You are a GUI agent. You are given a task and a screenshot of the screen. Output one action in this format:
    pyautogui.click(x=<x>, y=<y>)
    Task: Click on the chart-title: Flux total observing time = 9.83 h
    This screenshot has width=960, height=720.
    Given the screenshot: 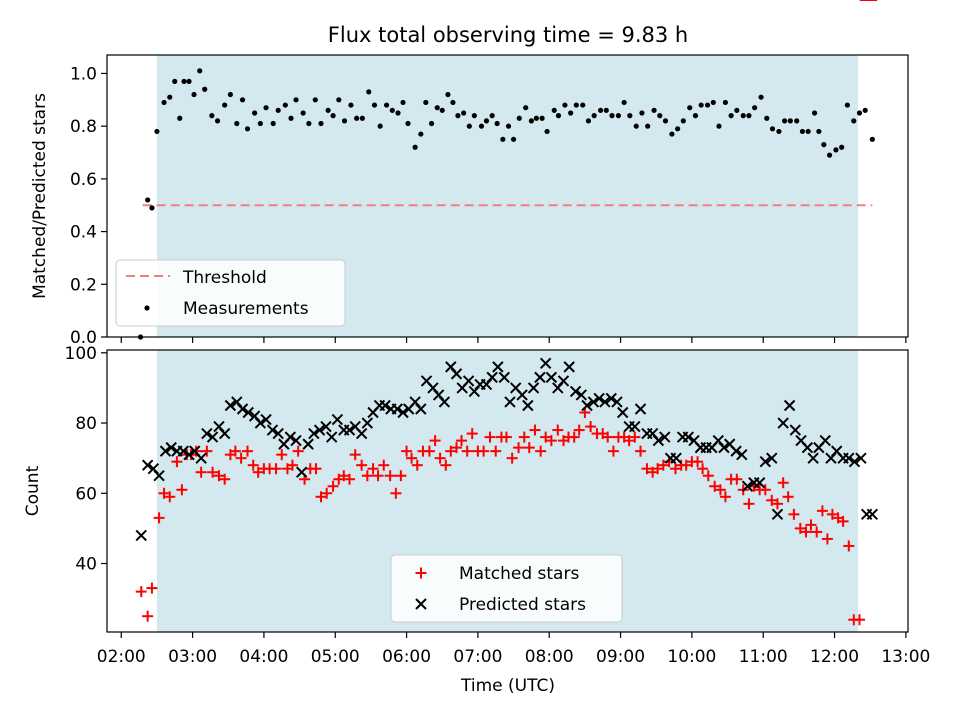 What is the action you would take?
    pyautogui.click(x=508, y=35)
    